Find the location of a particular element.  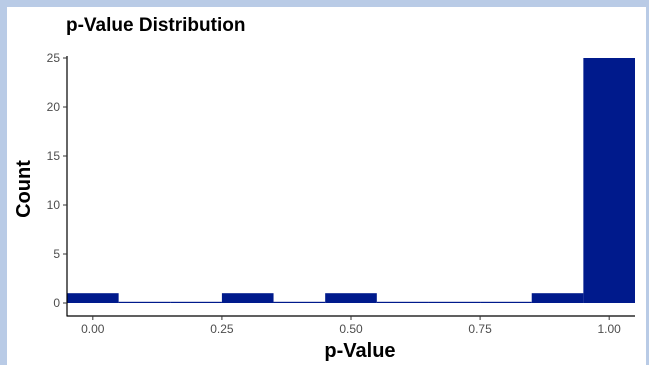

y-tick-label: 25 is located at coordinates (54, 58).